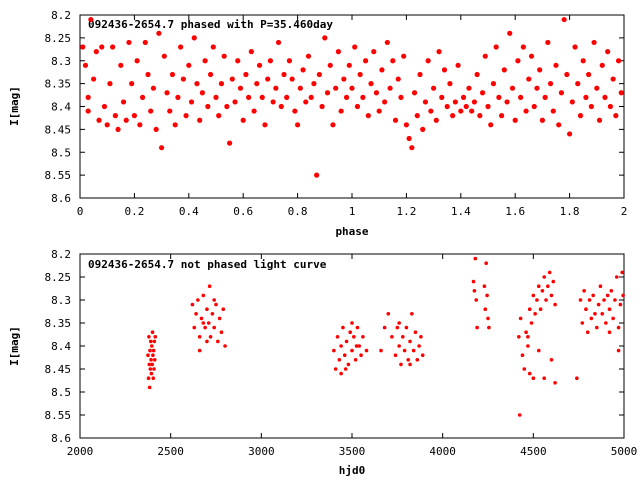  I want to click on x-tick-label: 3000, so click(261, 451).